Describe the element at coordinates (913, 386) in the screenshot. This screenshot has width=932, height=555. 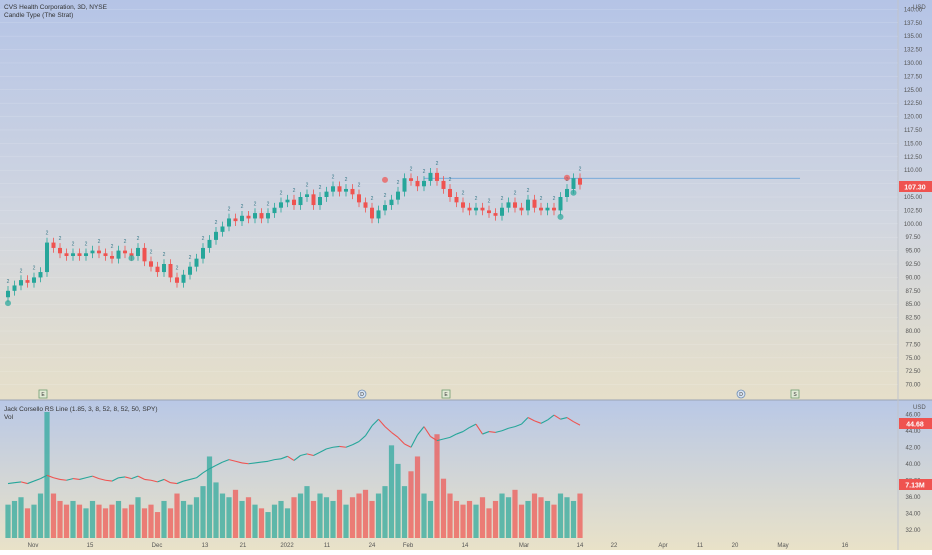
I see `price-tick-label: 70.00` at that location.